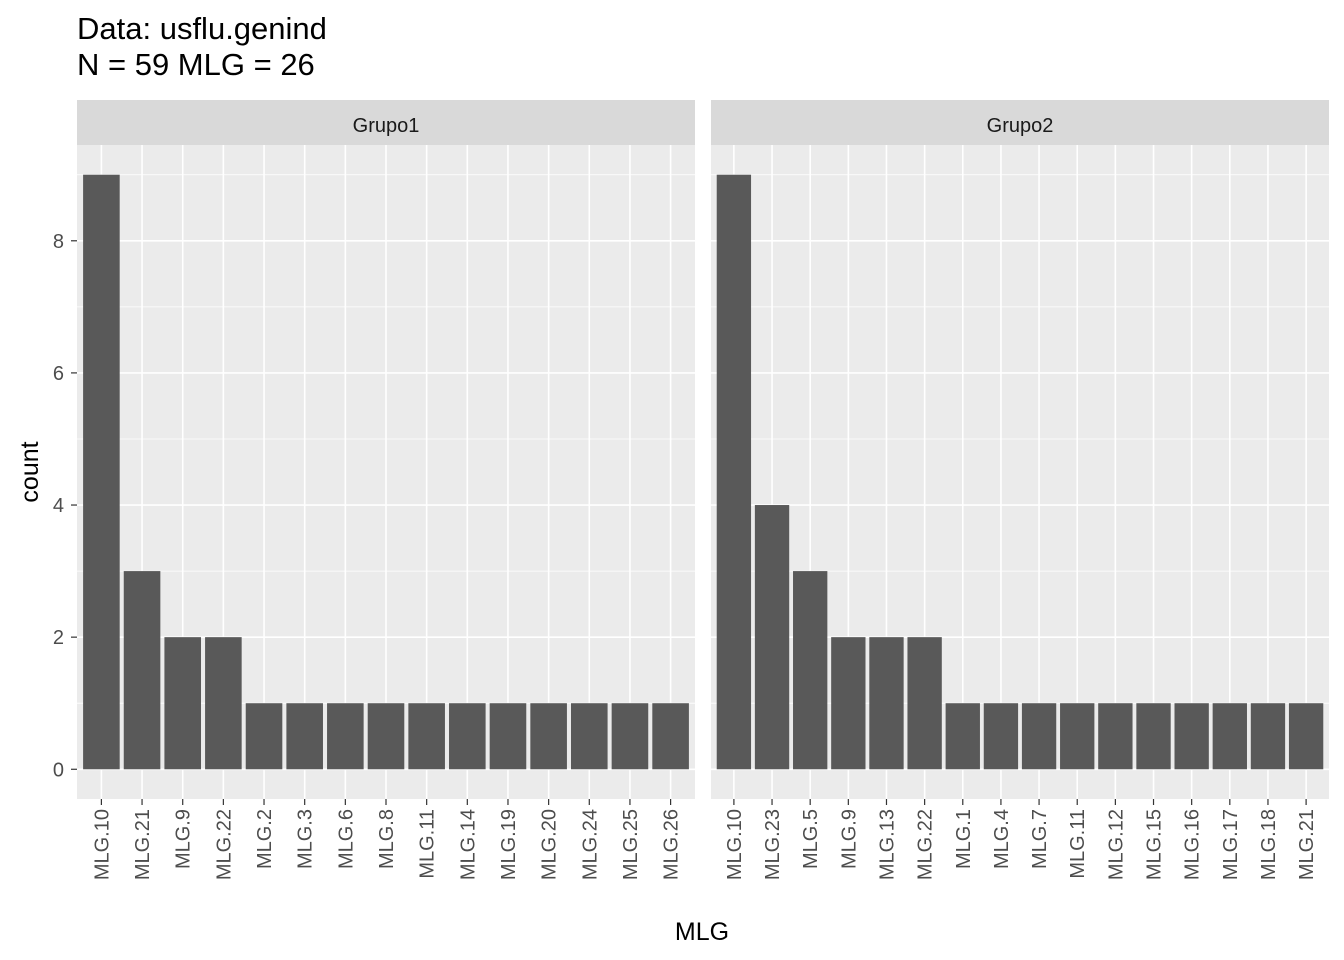  What do you see at coordinates (1116, 844) in the screenshot?
I see `x-tick-label: MLG.12` at bounding box center [1116, 844].